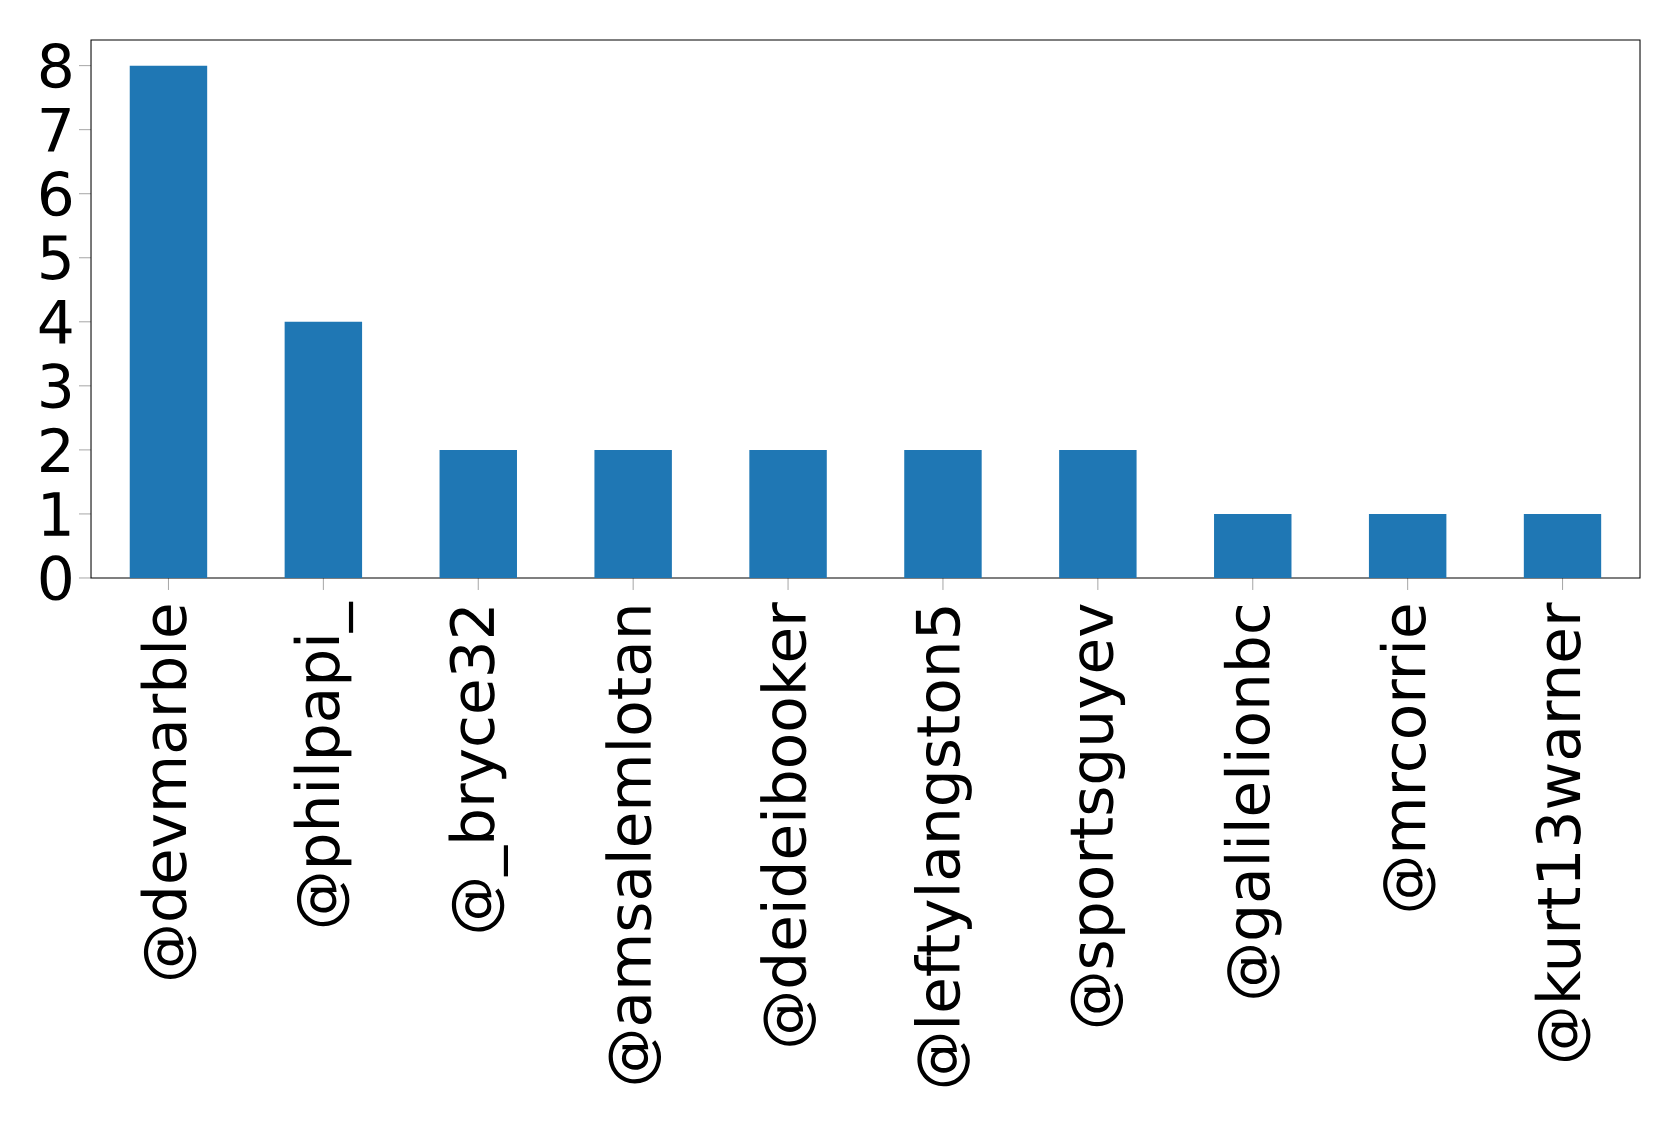 Image resolution: width=1679 pixels, height=1138 pixels. What do you see at coordinates (633, 845) in the screenshot?
I see `x-tick-label: @amsalemlotan` at bounding box center [633, 845].